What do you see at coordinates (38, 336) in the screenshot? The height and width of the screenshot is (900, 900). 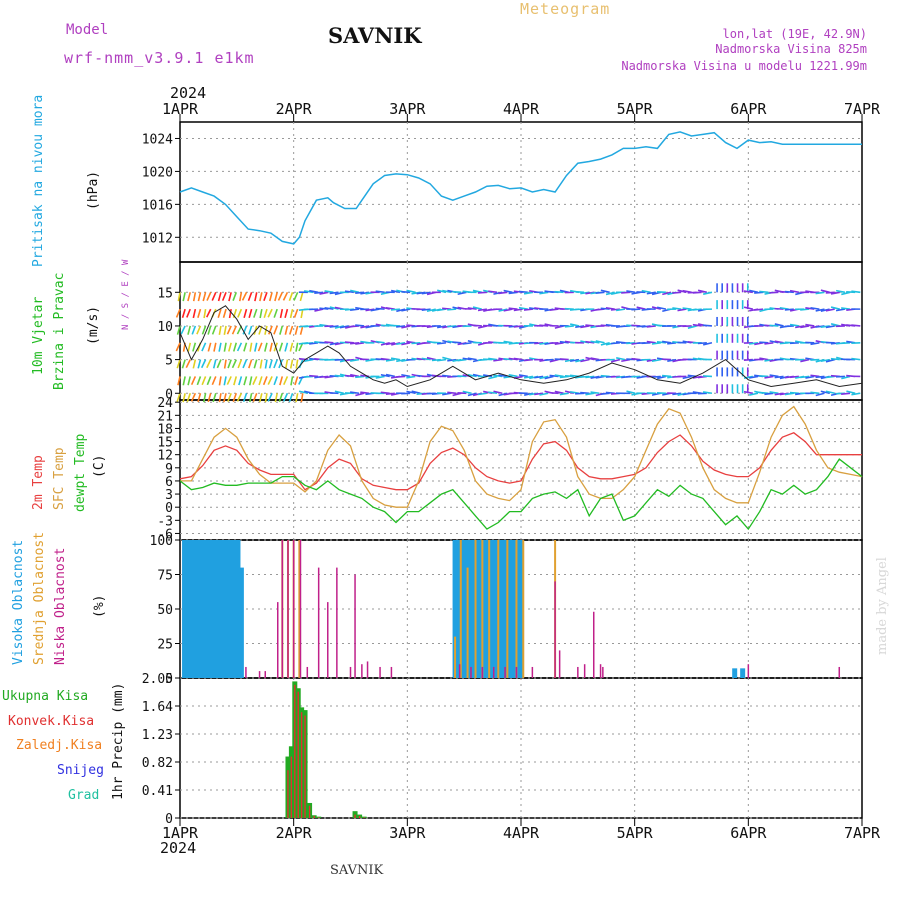 I see `wind-ylabel-1: 10m Vjetar` at bounding box center [38, 336].